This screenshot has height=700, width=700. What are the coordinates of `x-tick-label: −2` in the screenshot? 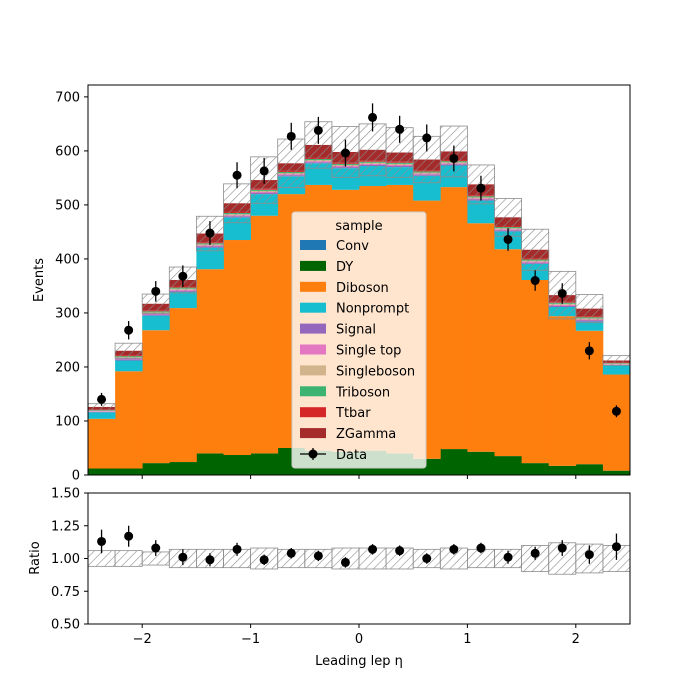 It's located at (142, 639).